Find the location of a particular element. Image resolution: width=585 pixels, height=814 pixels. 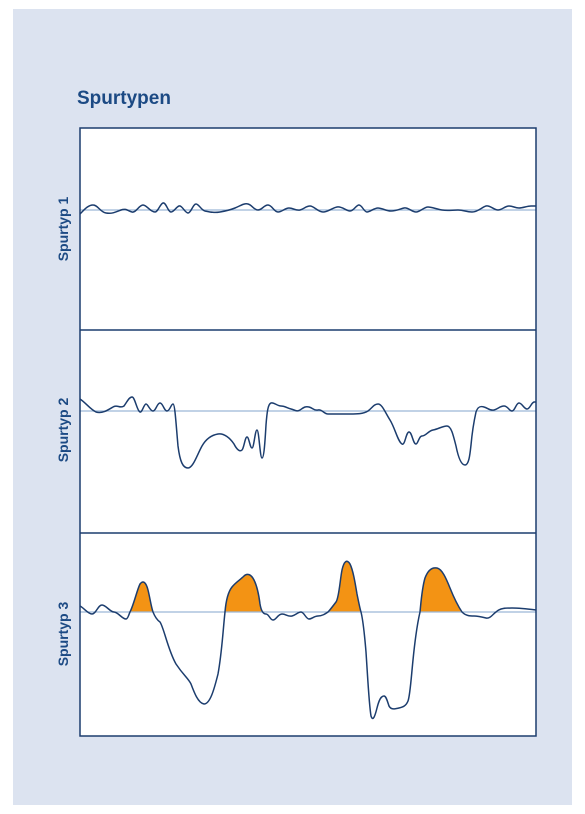

diagram-title: Spurtypen is located at coordinates (124, 98).